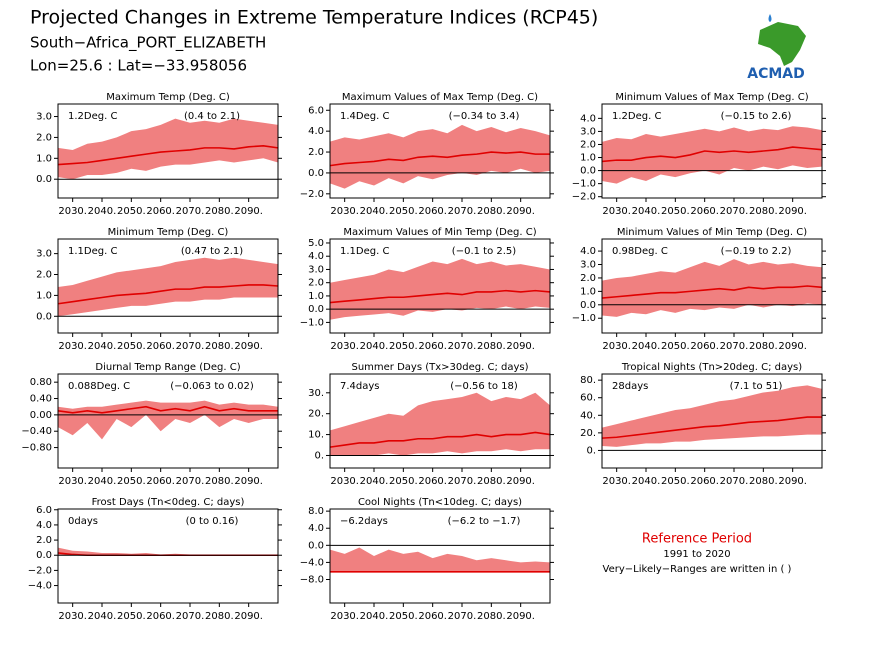 Image resolution: width=879 pixels, height=659 pixels. Describe the element at coordinates (83, 521) in the screenshot. I see `median-label: 0days` at that location.